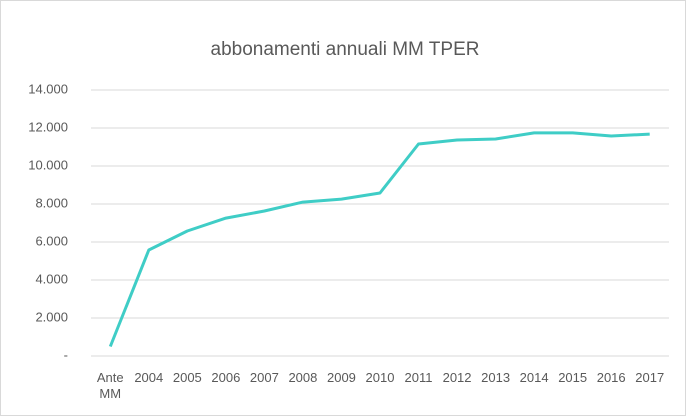 This screenshot has height=416, width=686. Describe the element at coordinates (611, 377) in the screenshot. I see `x-tick-label: 2016` at that location.